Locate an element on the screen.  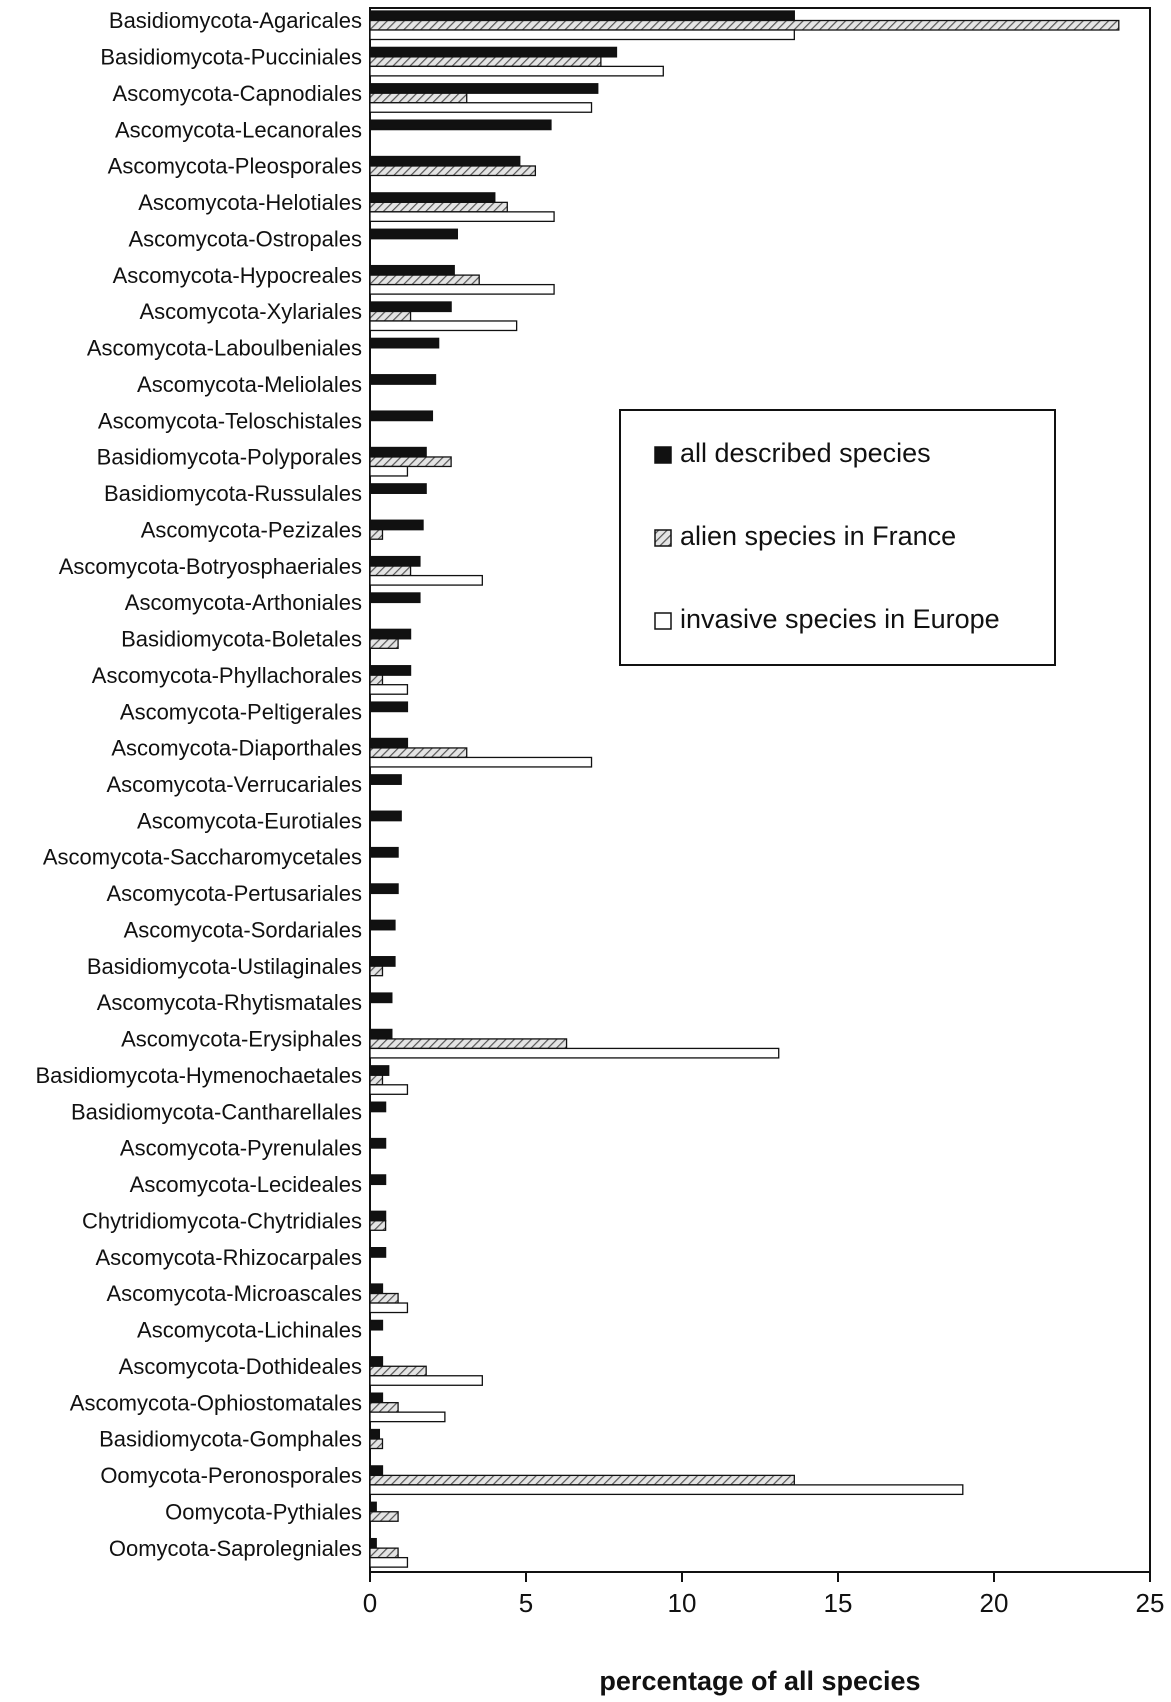
category-label: Ascomycota-Pertusariales is located at coordinates (234, 893).